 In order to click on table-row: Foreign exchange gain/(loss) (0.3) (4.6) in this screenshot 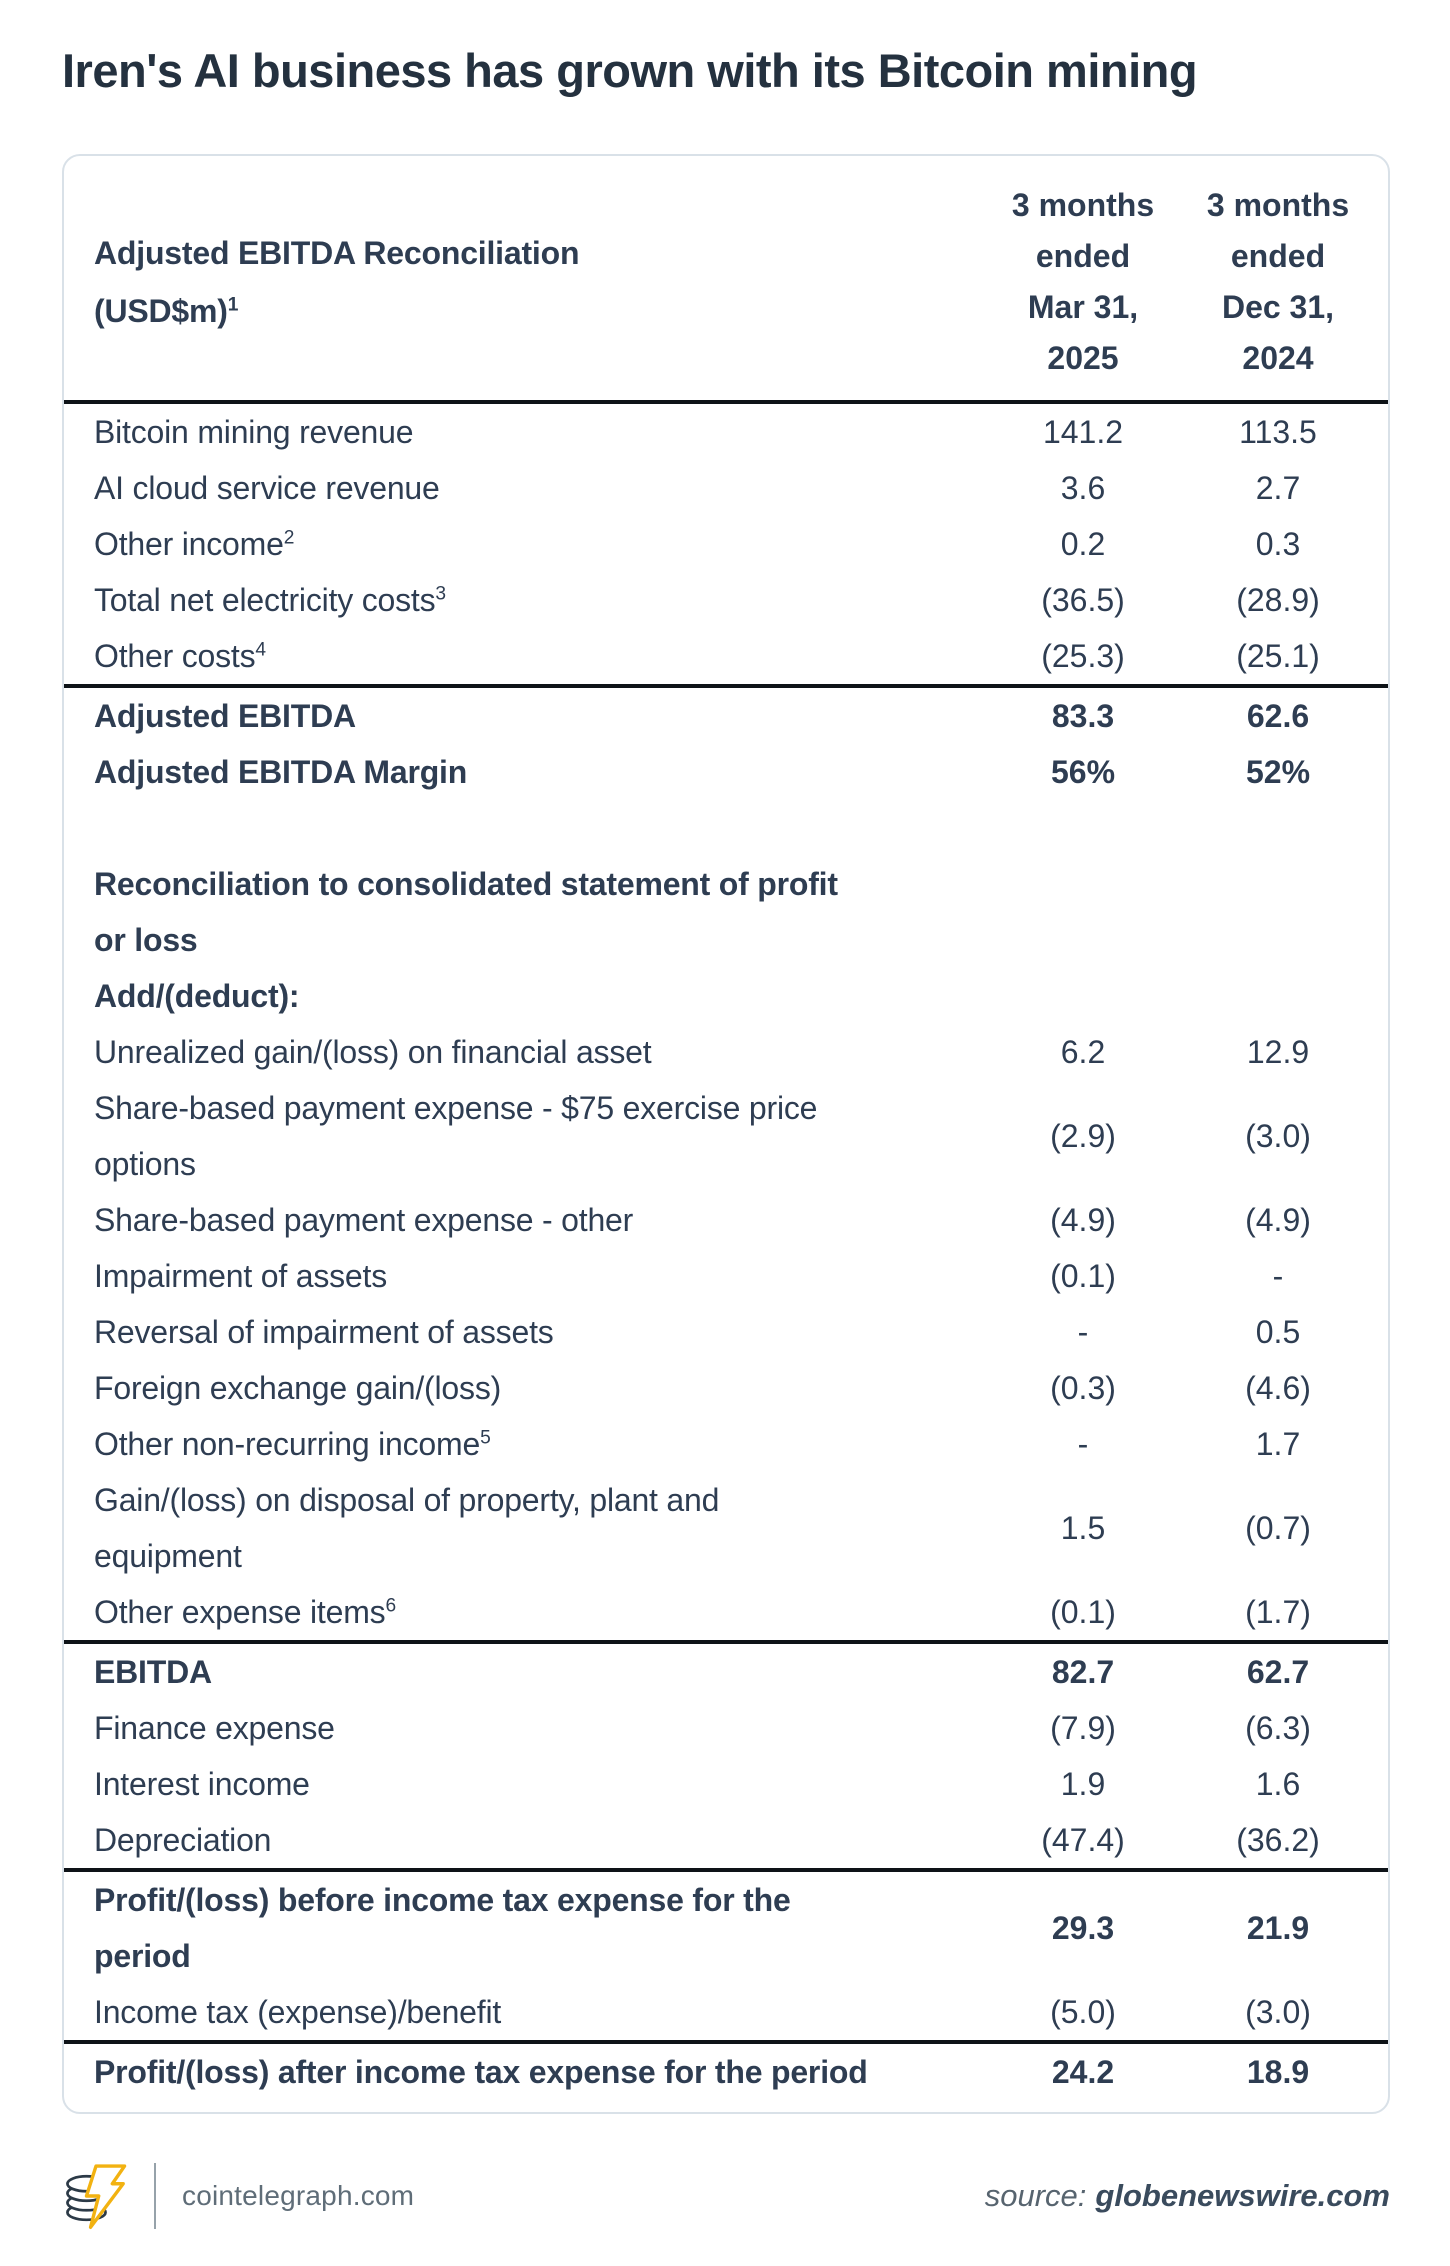, I will do `click(726, 1388)`.